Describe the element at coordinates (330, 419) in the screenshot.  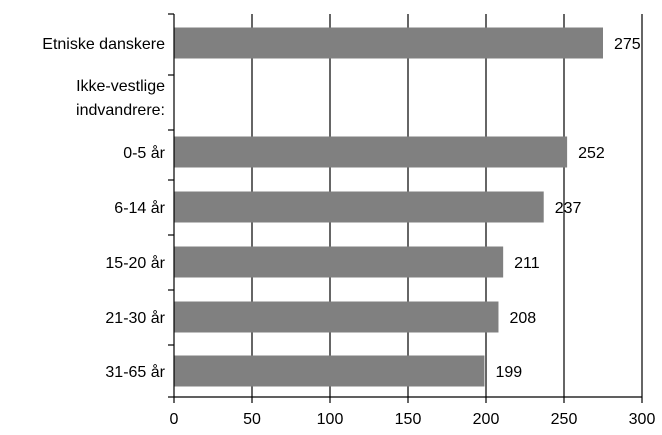
I see `x-tick-label-100: 100` at that location.